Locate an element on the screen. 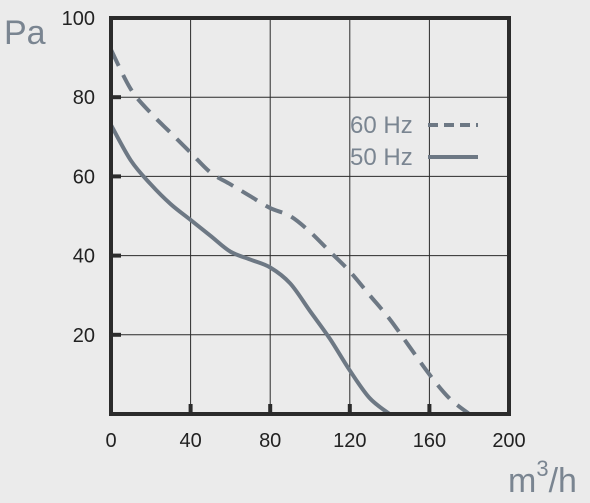 The image size is (590, 503). legend: 60 Hz 50 Hz is located at coordinates (414, 141).